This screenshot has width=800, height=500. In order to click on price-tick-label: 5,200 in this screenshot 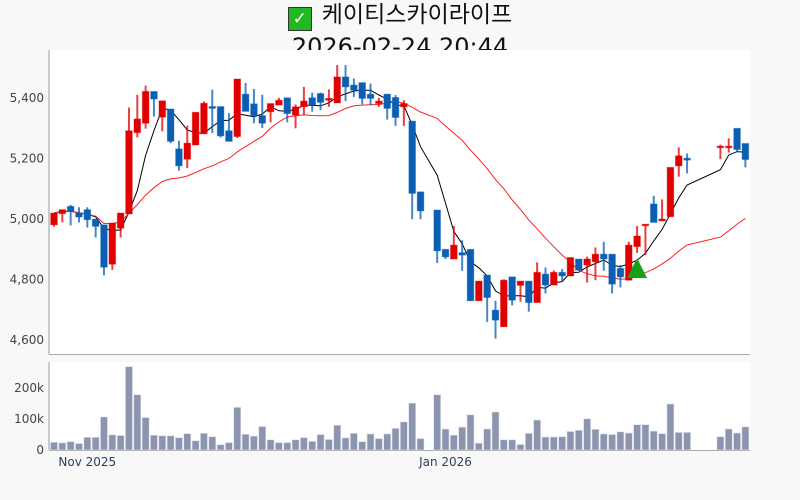, I will do `click(27, 159)`.